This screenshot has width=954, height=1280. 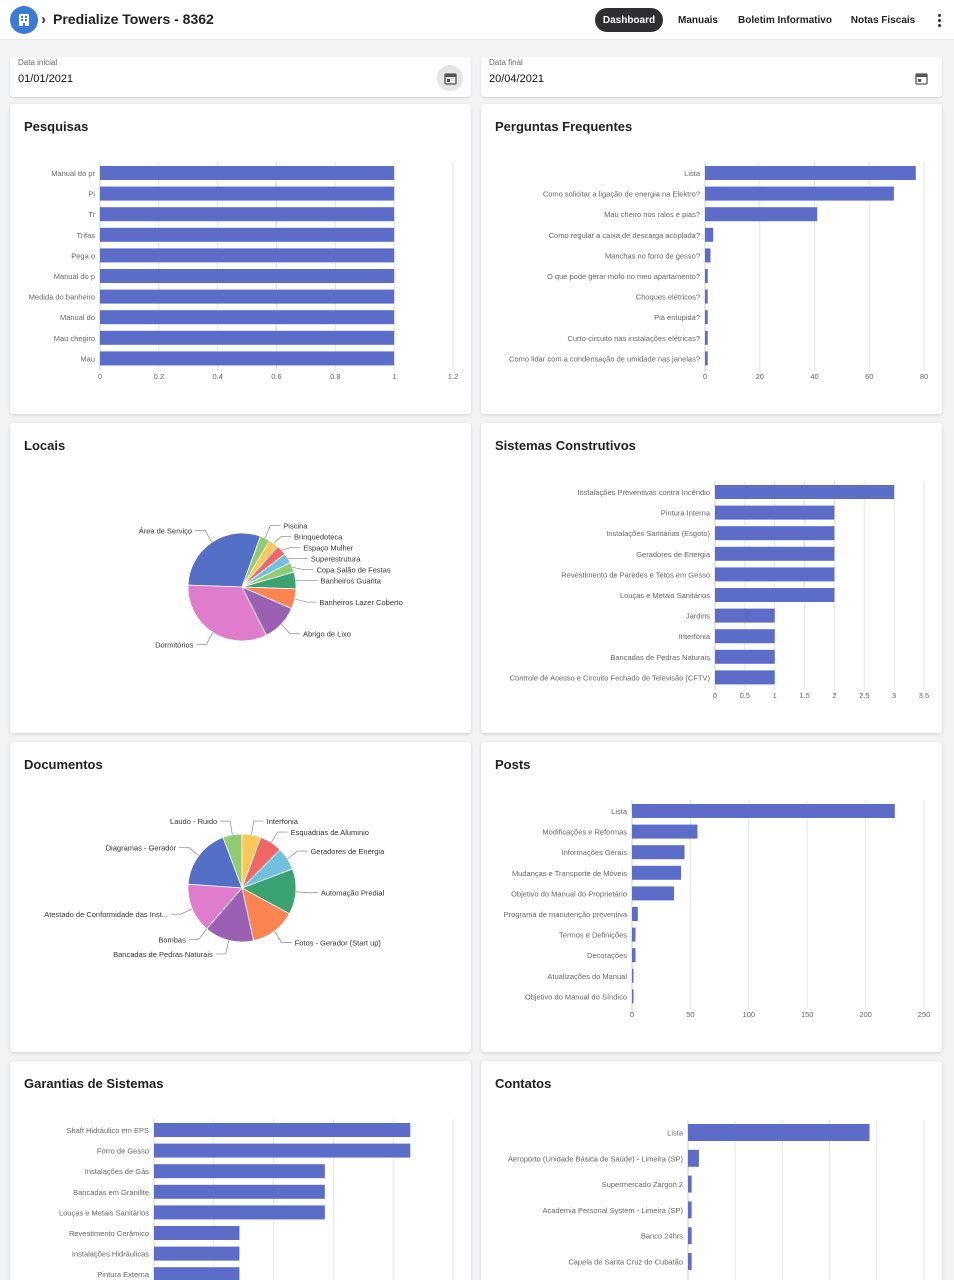 I want to click on tick-label: 50, so click(x=690, y=1014).